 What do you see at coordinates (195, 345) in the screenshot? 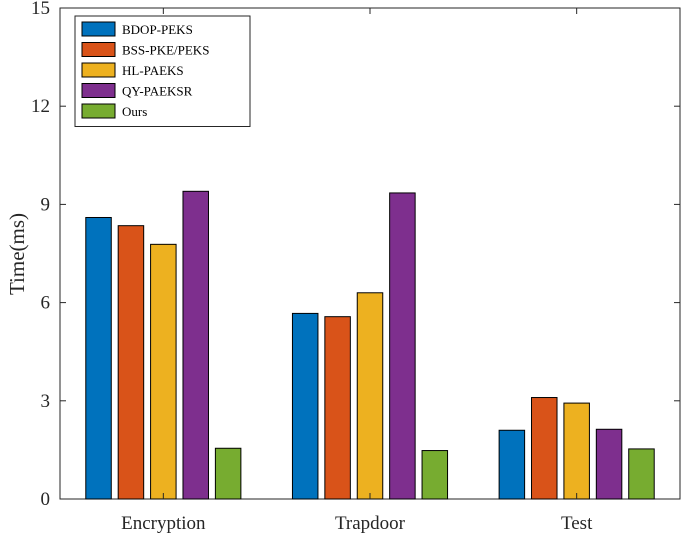
I see `bar-qy-paeksr-encryption` at bounding box center [195, 345].